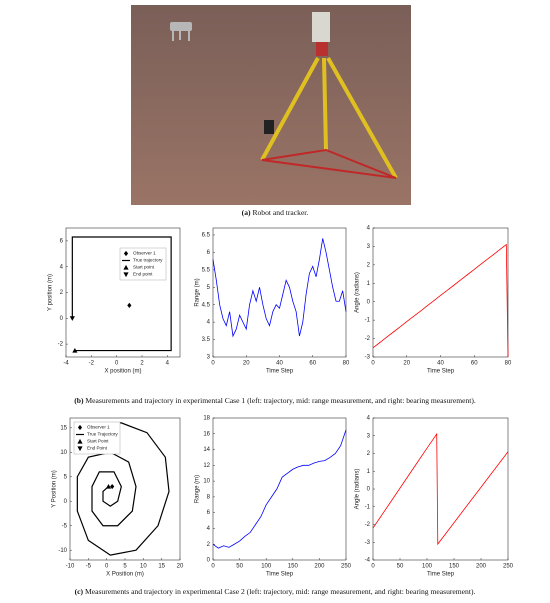  What do you see at coordinates (246, 212) in the screenshot?
I see `caption-label: (a)` at bounding box center [246, 212].